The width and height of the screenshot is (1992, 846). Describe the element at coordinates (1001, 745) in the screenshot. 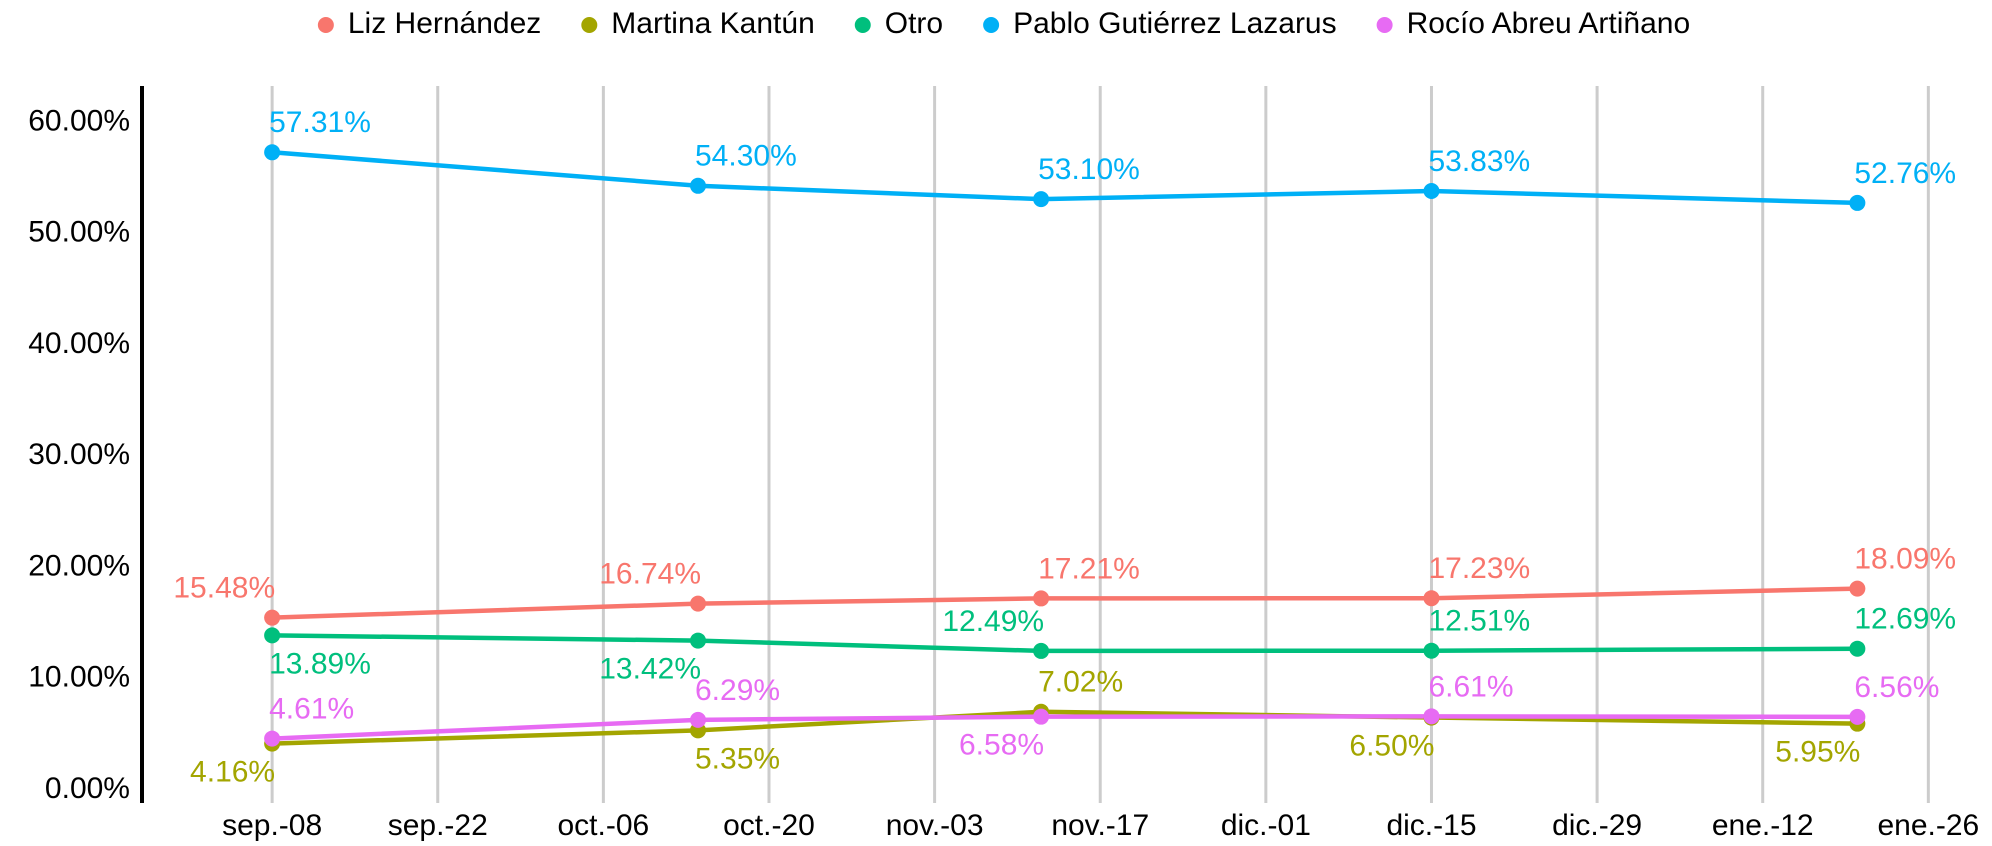

I see `data-label: 6.58%` at that location.